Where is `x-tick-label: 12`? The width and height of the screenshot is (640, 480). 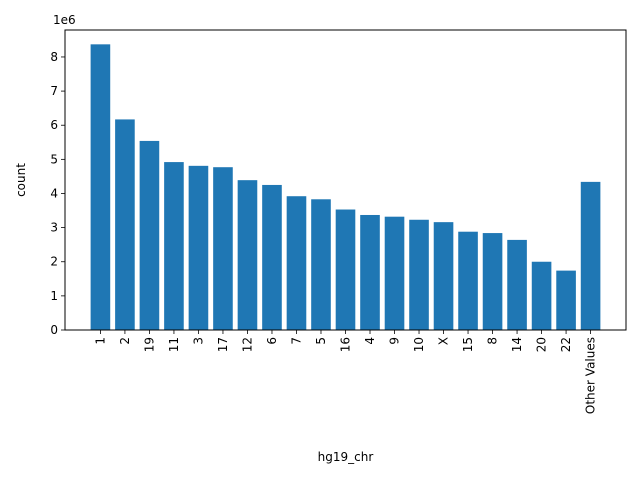 x-tick-label: 12 is located at coordinates (247, 344).